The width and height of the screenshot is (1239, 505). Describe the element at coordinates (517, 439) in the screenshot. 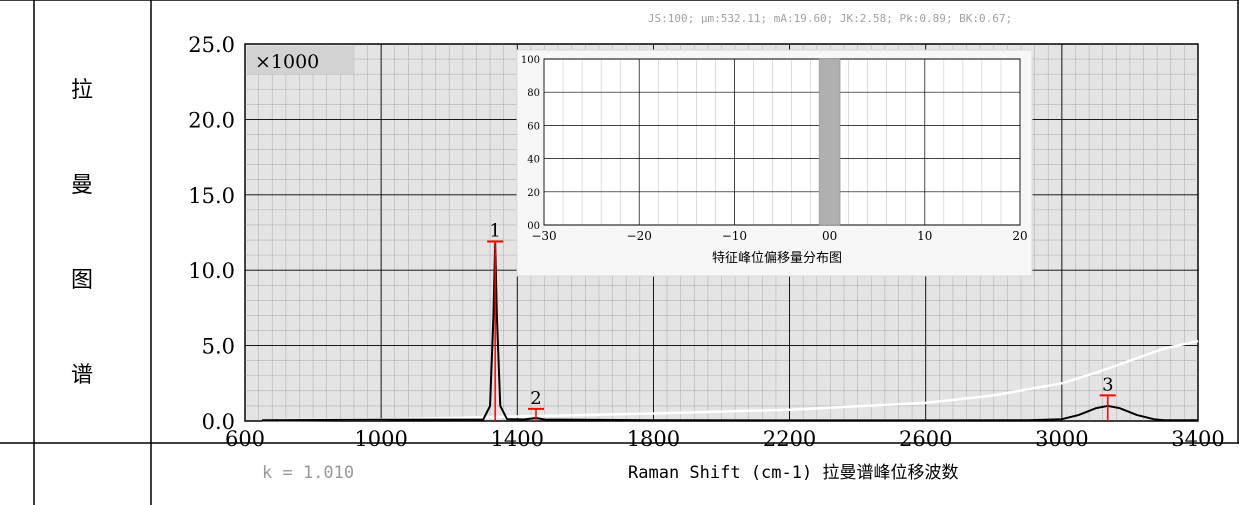

I see `x-tick-label: 1400` at that location.